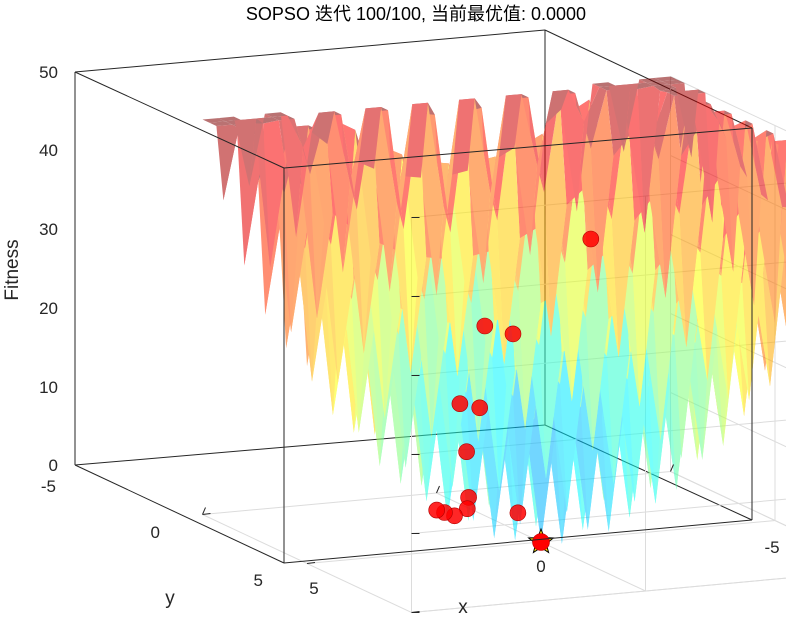 Image resolution: width=786 pixels, height=618 pixels. I want to click on best-point, so click(541, 542).